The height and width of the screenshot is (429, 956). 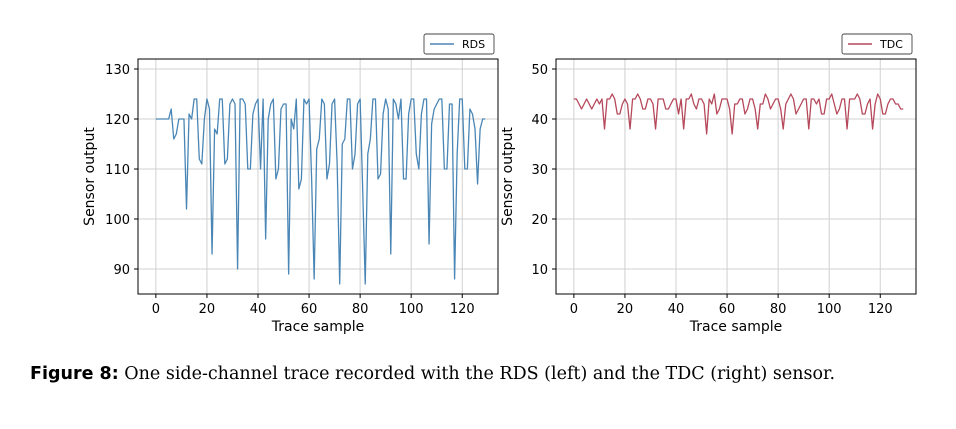 I want to click on tdc-x-axis-label: Trace sample, so click(x=736, y=327).